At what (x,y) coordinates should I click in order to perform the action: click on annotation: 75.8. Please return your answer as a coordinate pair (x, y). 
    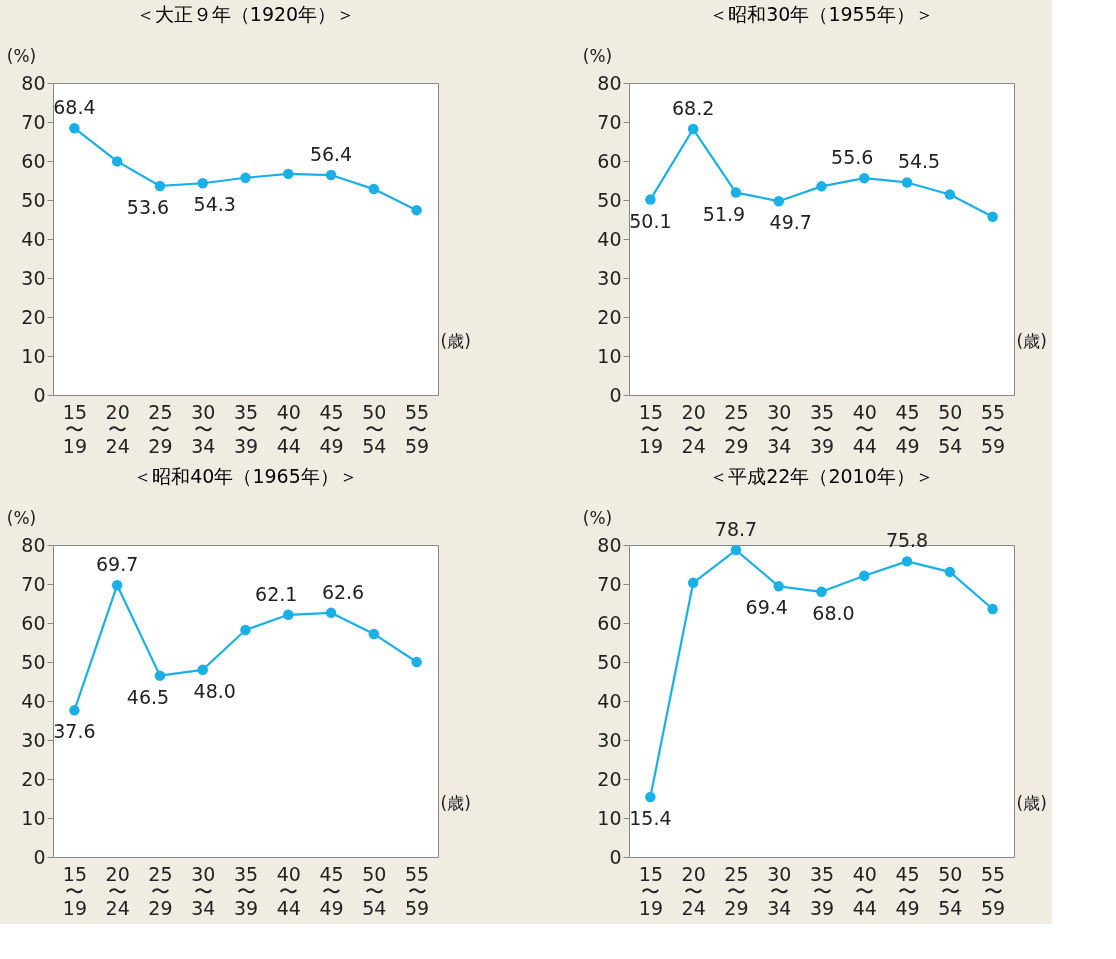
    Looking at the image, I should click on (907, 540).